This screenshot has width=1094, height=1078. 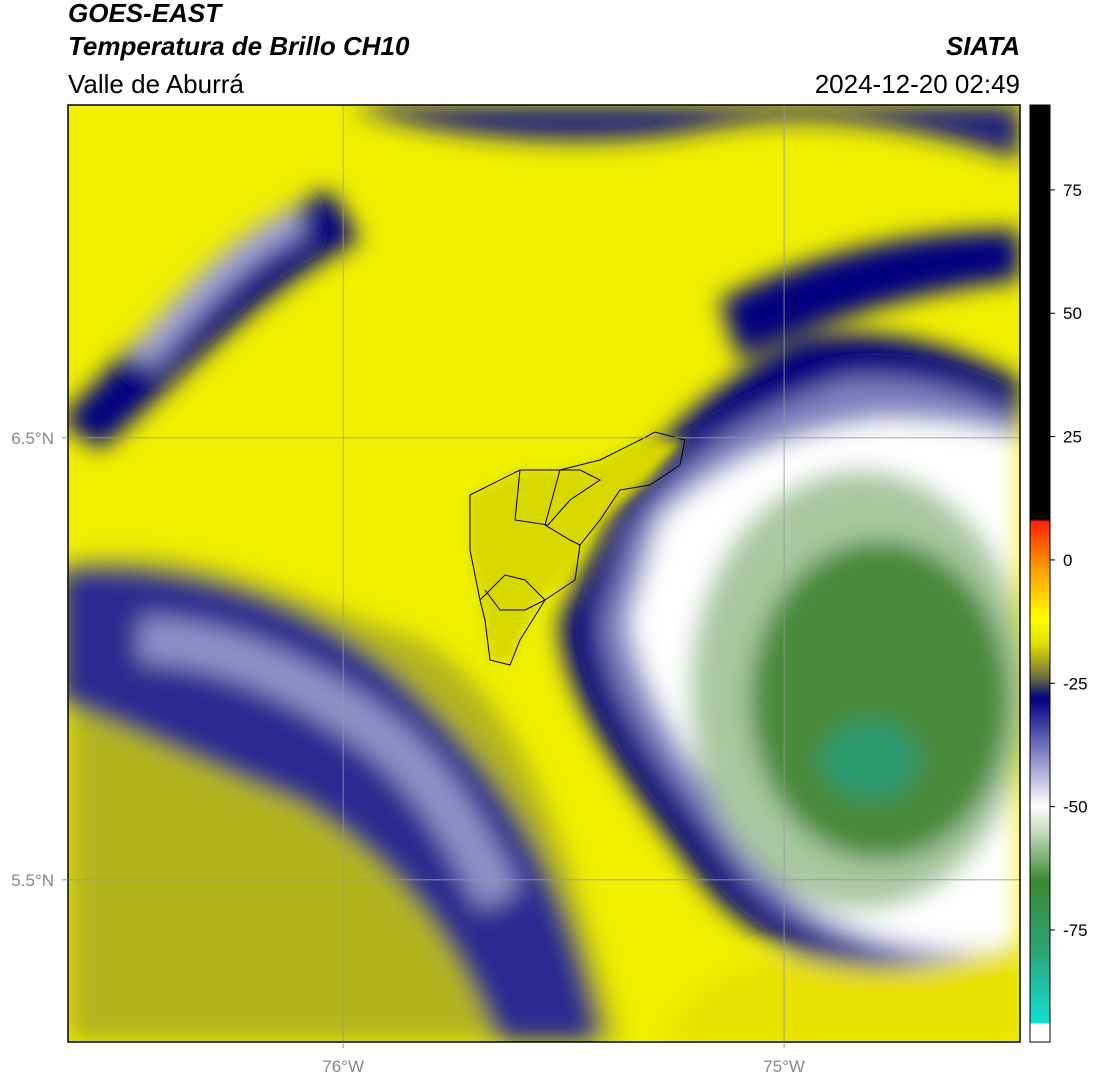 I want to click on lat-label: 5.5°N, so click(x=32, y=880).